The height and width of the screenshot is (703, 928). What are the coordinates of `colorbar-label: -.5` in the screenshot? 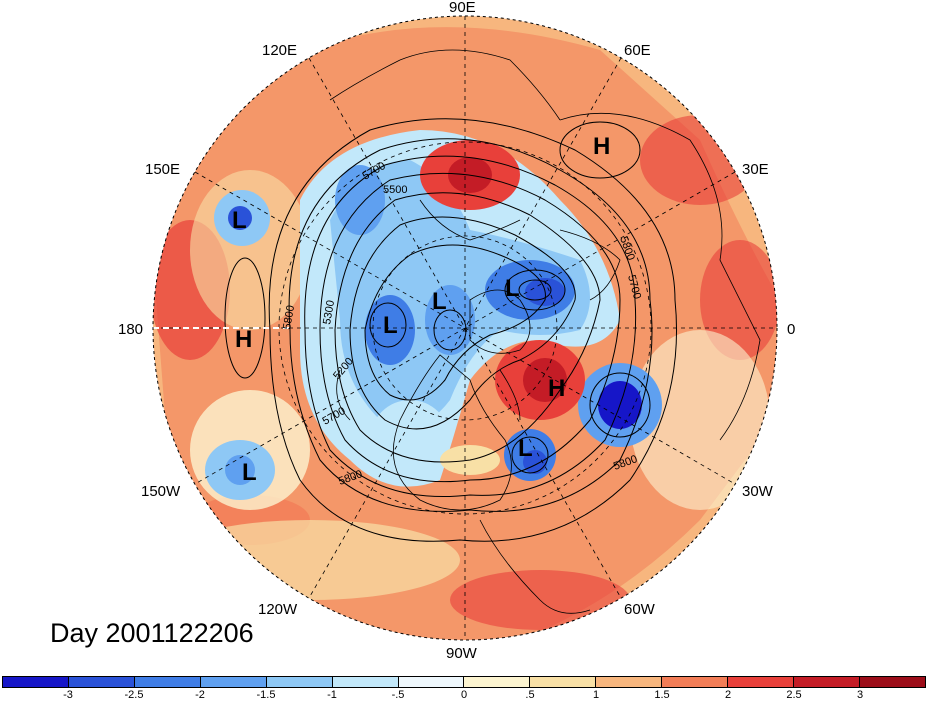 It's located at (398, 695).